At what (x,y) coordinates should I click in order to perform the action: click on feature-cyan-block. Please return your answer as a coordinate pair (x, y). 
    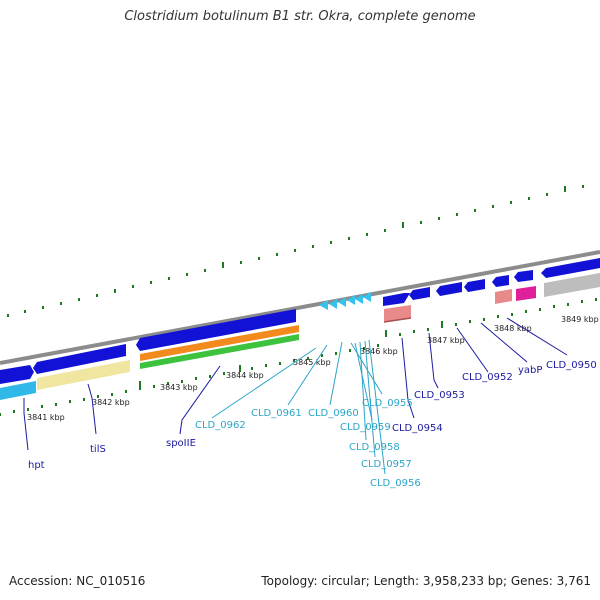
    Looking at the image, I should click on (18, 390).